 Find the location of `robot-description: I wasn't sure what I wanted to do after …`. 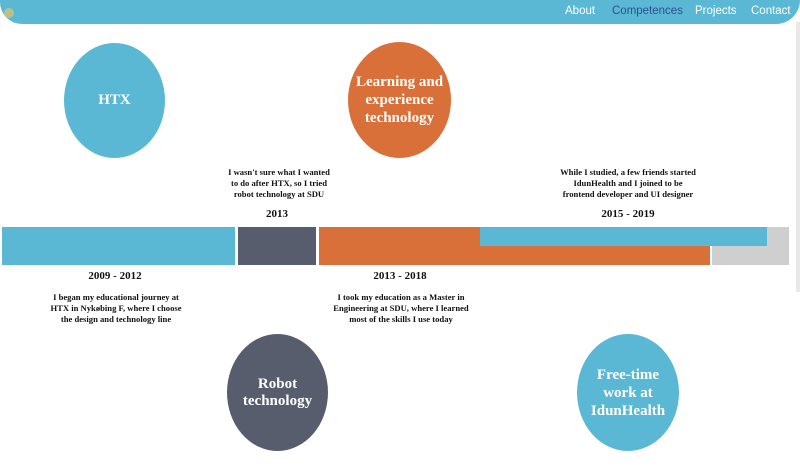

robot-description: I wasn't sure what I wanted to do after … is located at coordinates (279, 183).